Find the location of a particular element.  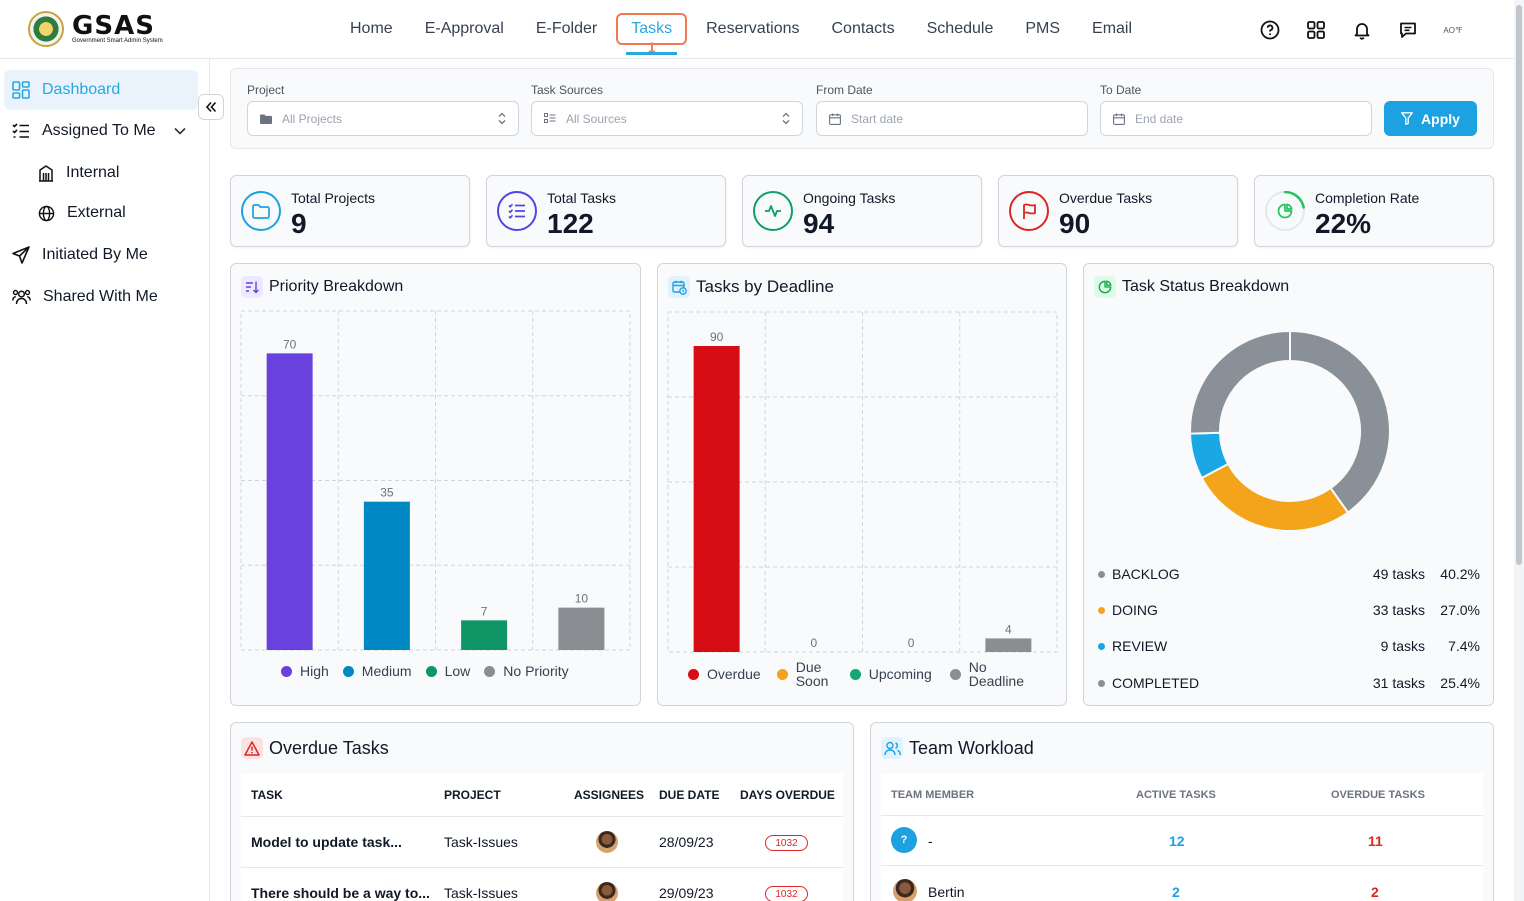

status-label: REVIEW is located at coordinates (1140, 646).